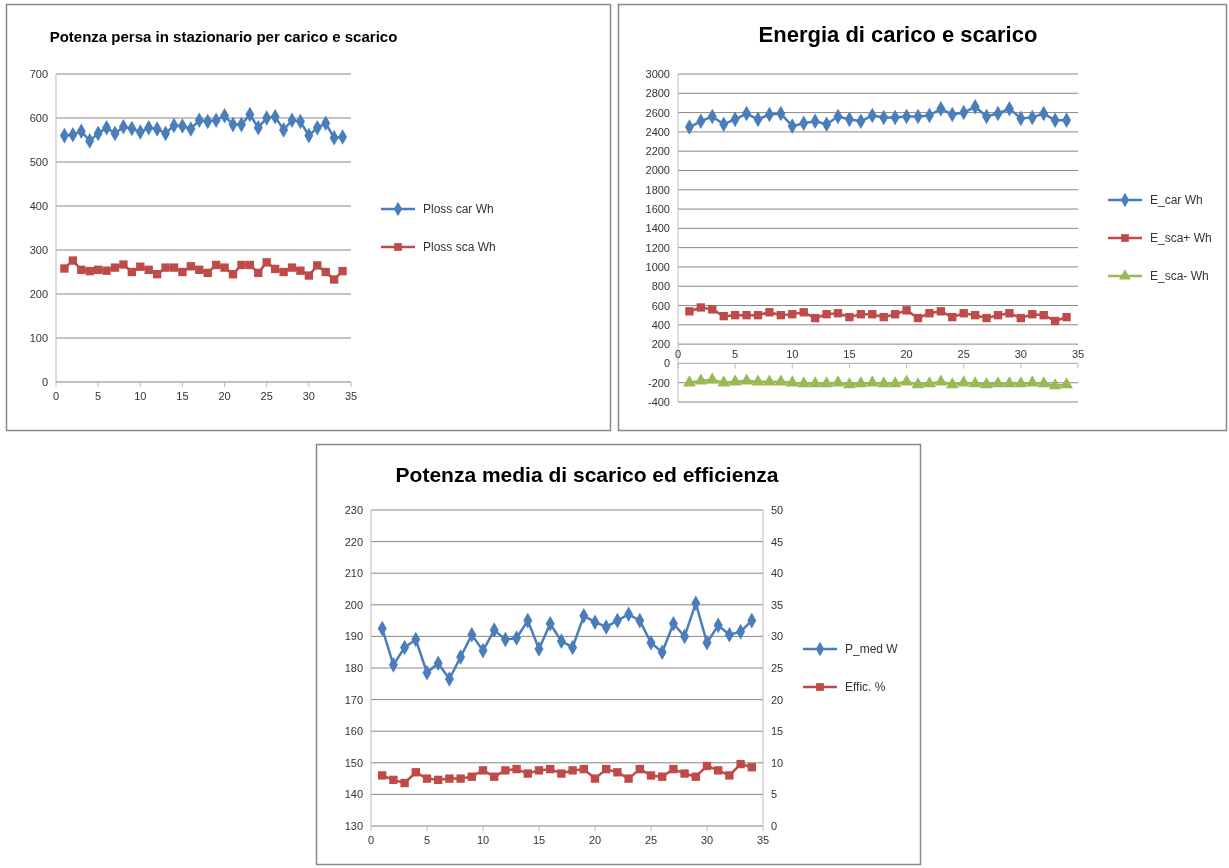 The height and width of the screenshot is (868, 1229). I want to click on y-tick-label: -200, so click(658, 382).